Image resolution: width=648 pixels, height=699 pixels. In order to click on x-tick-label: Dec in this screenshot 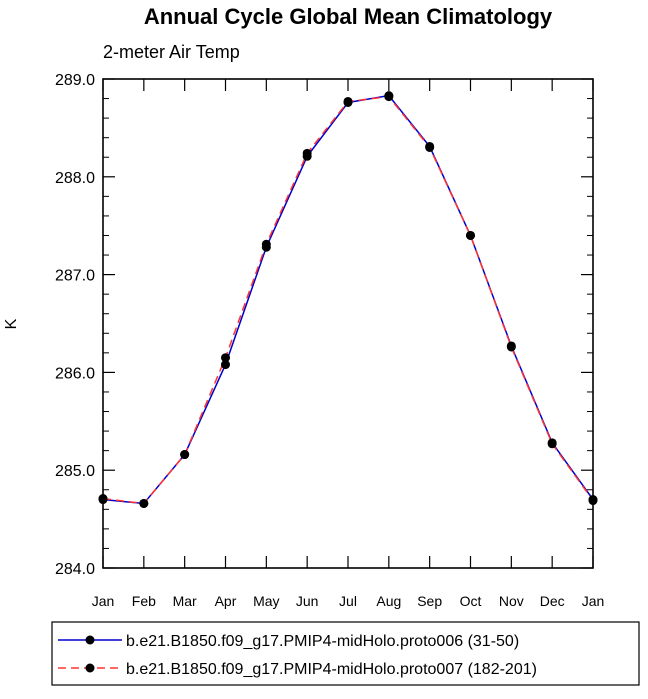, I will do `click(552, 601)`.